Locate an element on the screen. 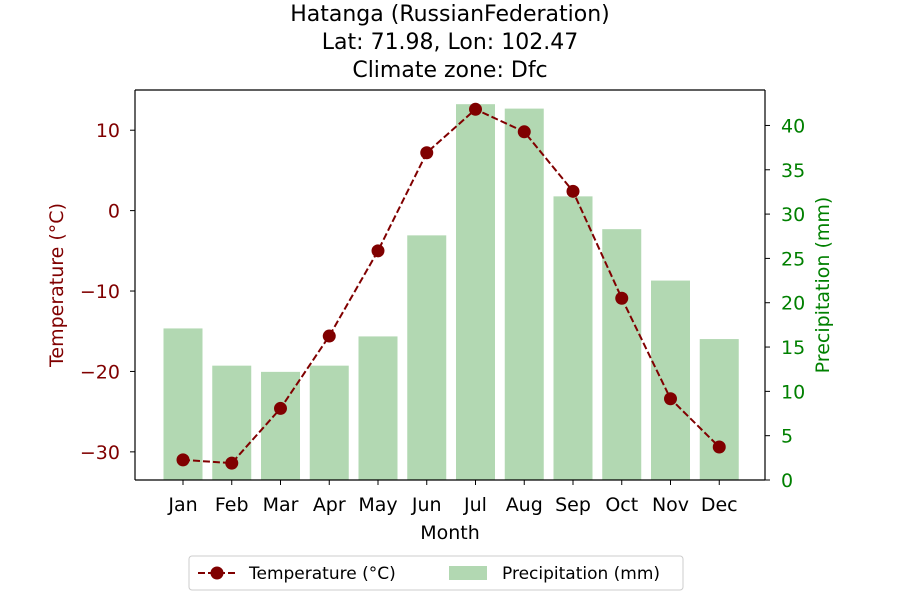 This screenshot has width=900, height=604. temperature-point-jul is located at coordinates (475, 109).